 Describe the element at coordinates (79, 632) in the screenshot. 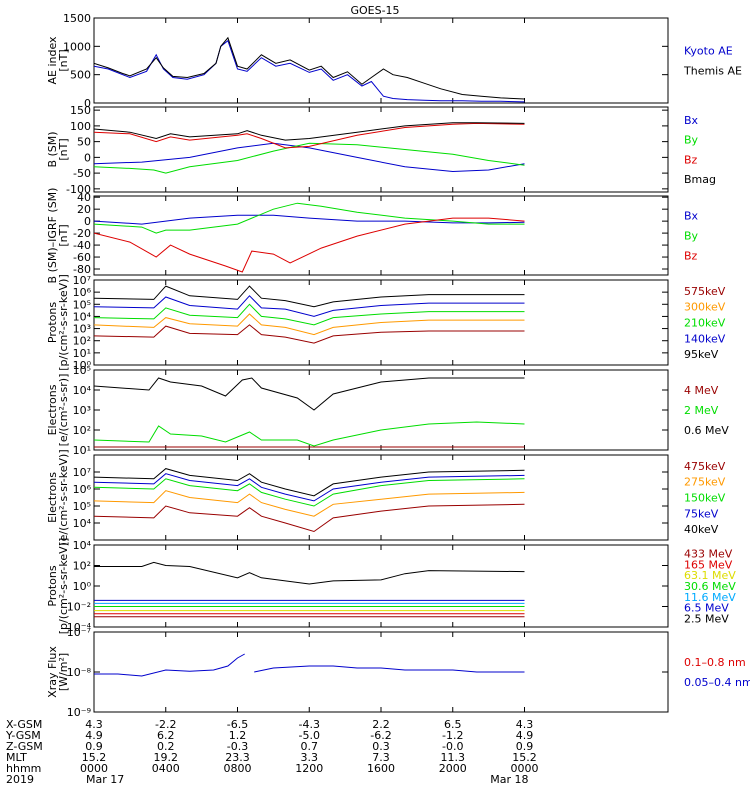

I see `y-tick-label: 10⁻⁷` at that location.